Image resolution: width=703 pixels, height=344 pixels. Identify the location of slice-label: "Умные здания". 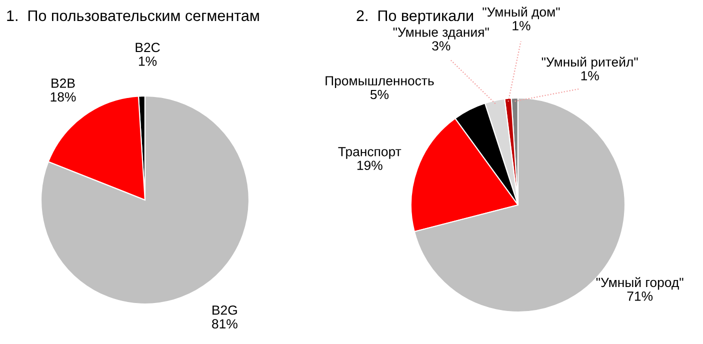
(441, 34).